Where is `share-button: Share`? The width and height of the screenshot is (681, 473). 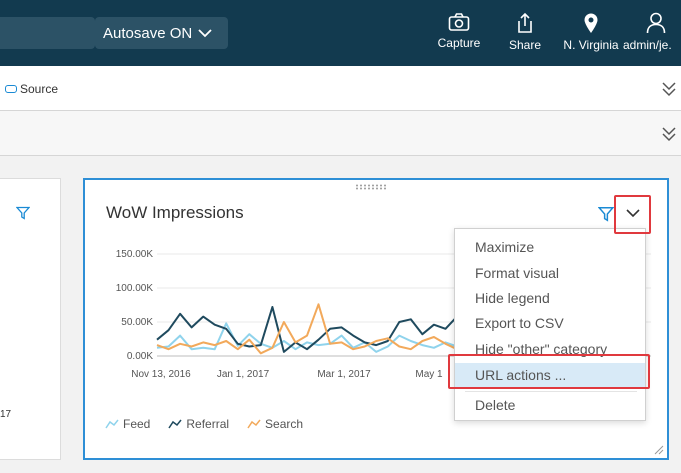 share-button: Share is located at coordinates (525, 32).